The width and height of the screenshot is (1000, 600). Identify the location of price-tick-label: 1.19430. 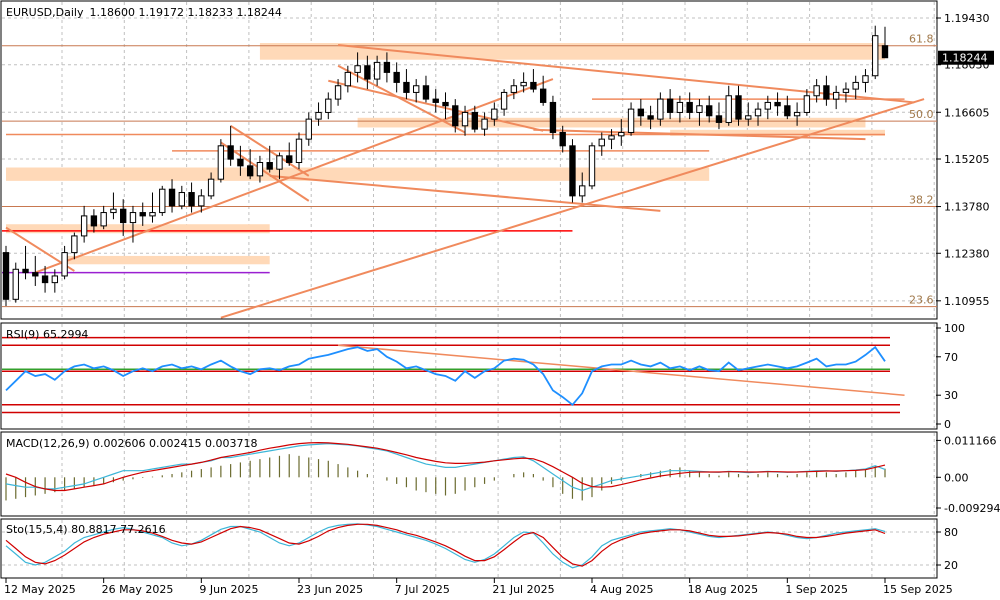
(967, 18).